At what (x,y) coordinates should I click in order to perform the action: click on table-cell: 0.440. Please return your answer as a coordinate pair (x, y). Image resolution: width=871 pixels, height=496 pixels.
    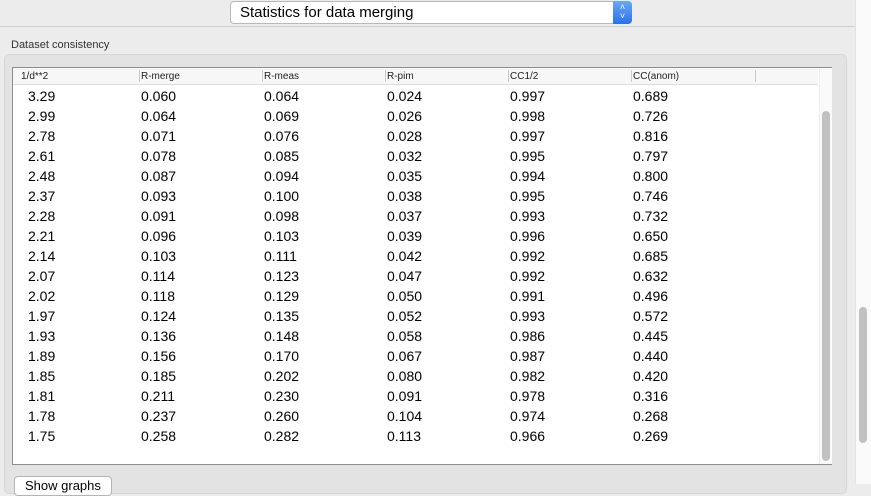
    Looking at the image, I should click on (651, 356).